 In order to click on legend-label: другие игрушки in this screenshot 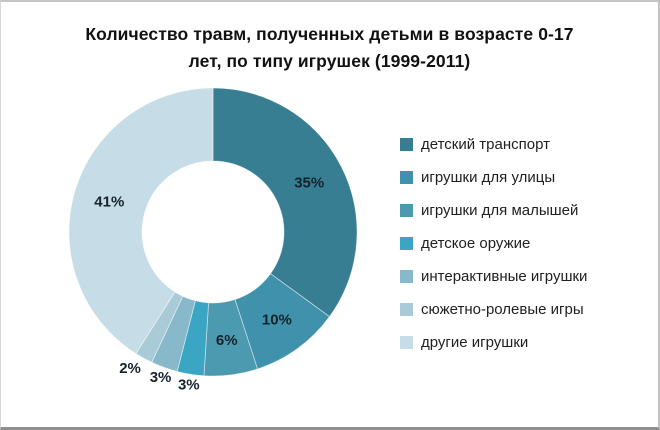, I will do `click(475, 342)`.